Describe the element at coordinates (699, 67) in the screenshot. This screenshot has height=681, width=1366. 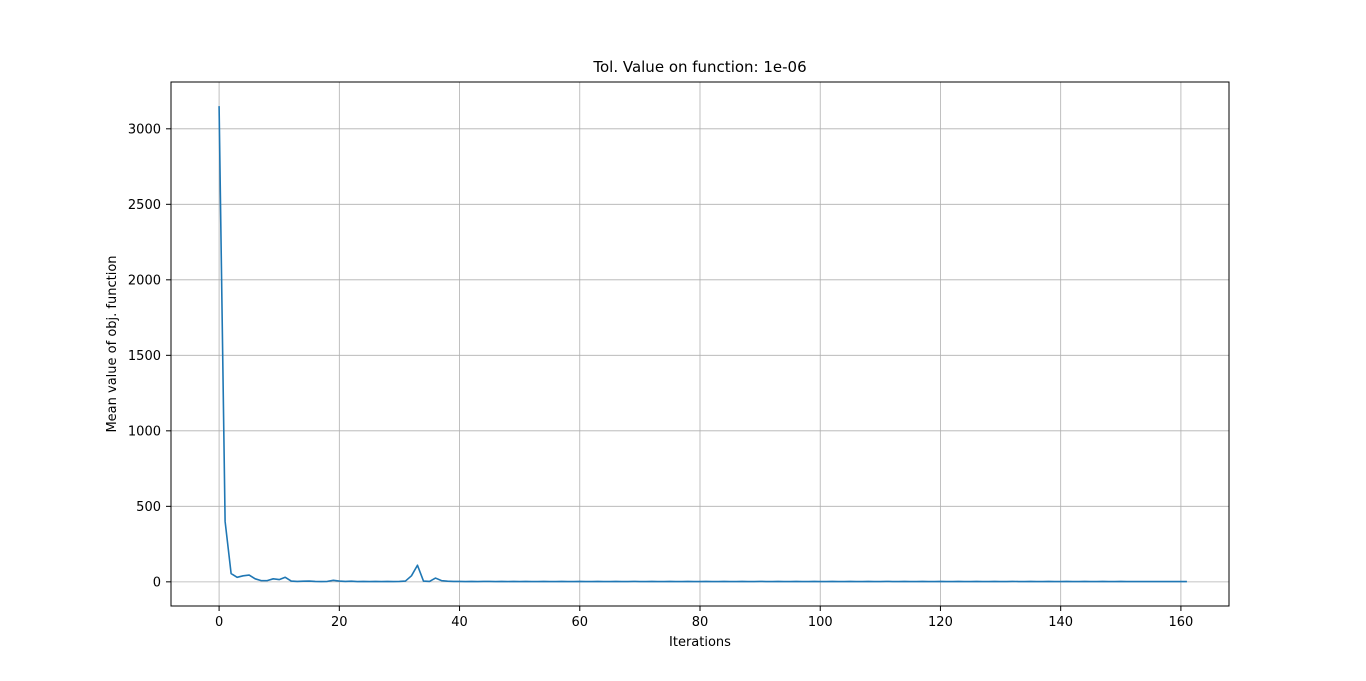
I see `chart-title: Tol. Value on function: 1e-06` at that location.